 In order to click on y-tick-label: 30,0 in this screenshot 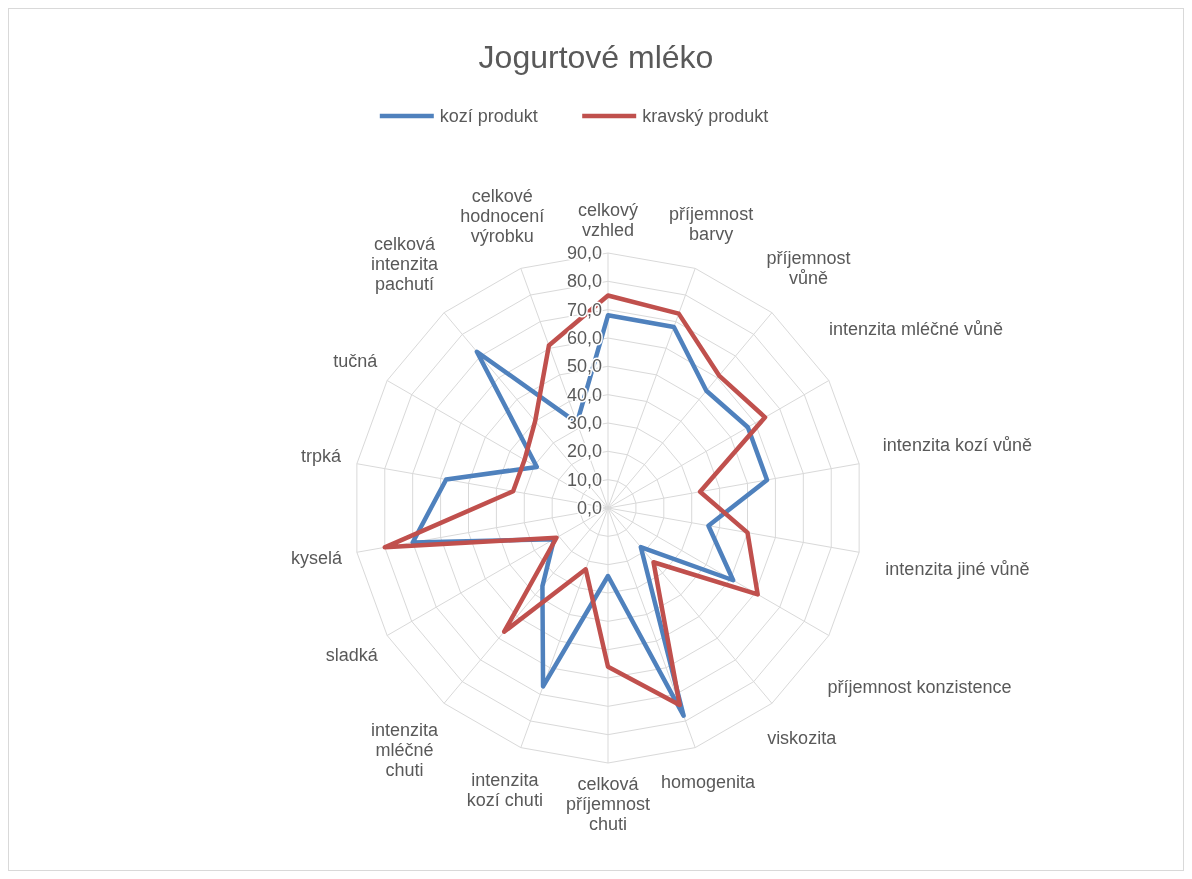, I will do `click(584, 423)`.